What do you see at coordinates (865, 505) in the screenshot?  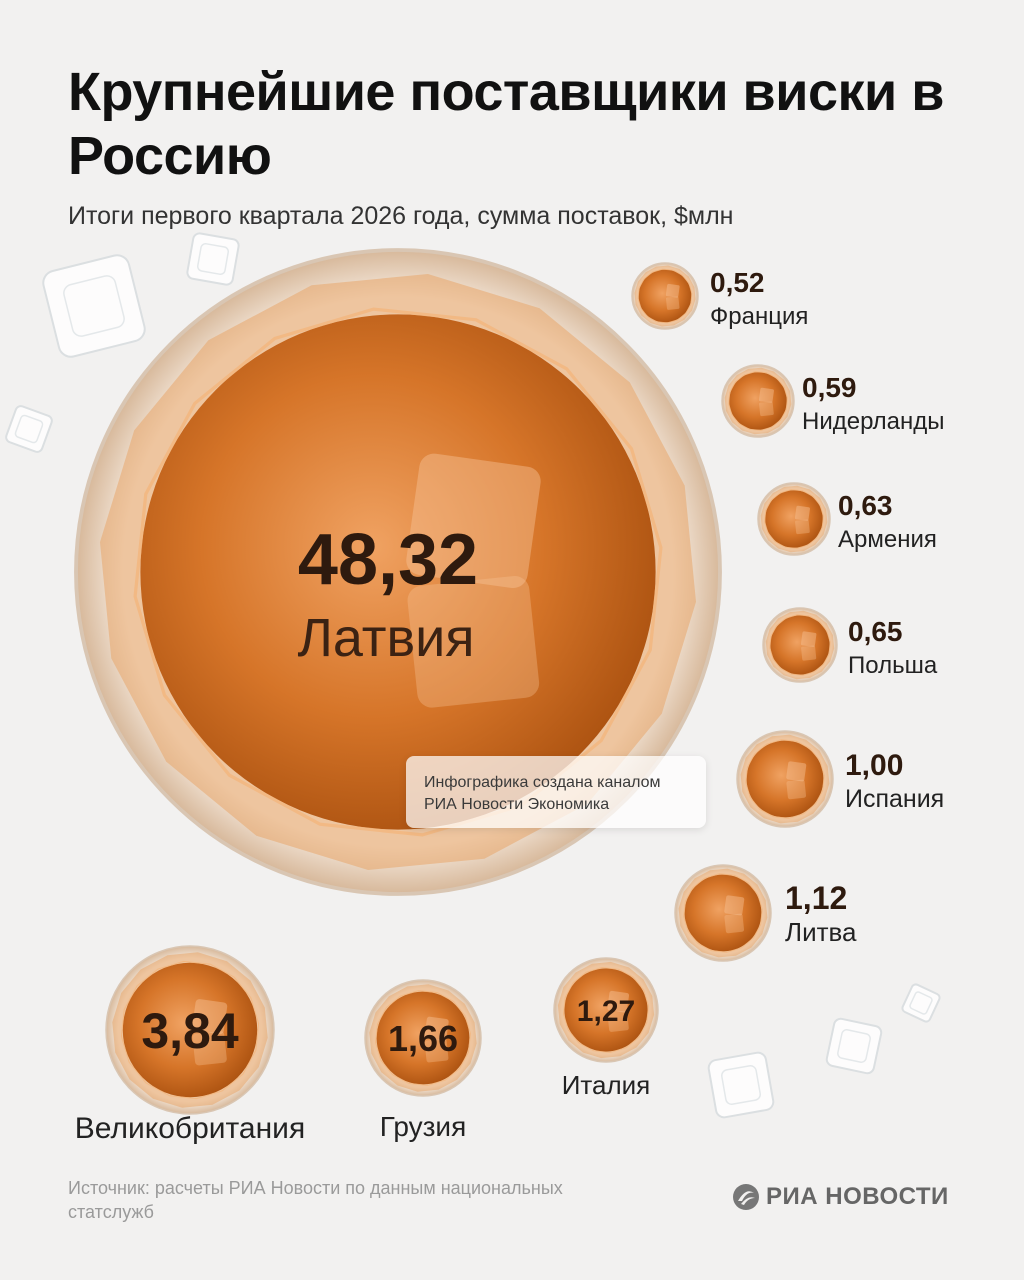 I see `bubble-8-value: 0,63` at bounding box center [865, 505].